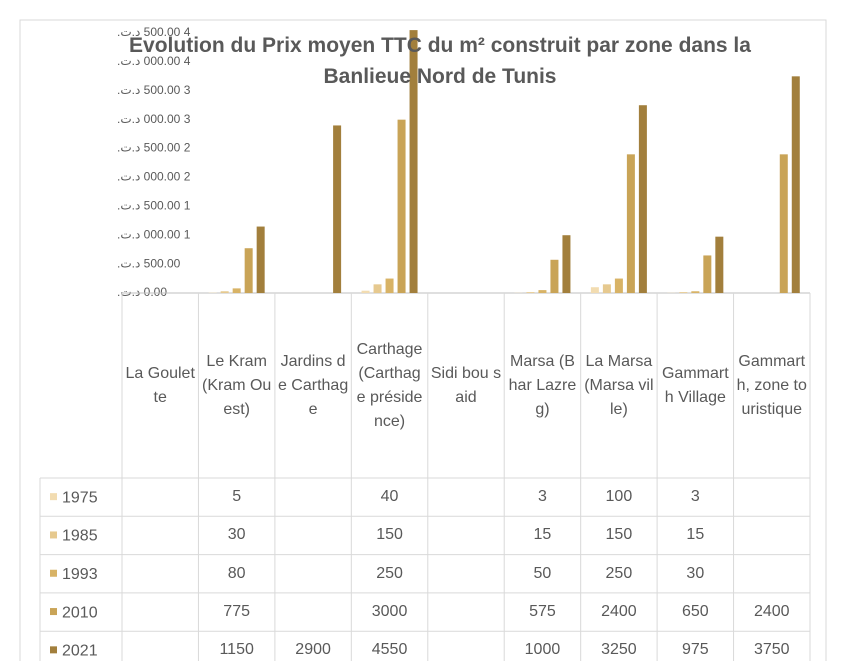 This screenshot has height=661, width=846. Describe the element at coordinates (542, 650) in the screenshot. I see `table-value: 1000` at that location.